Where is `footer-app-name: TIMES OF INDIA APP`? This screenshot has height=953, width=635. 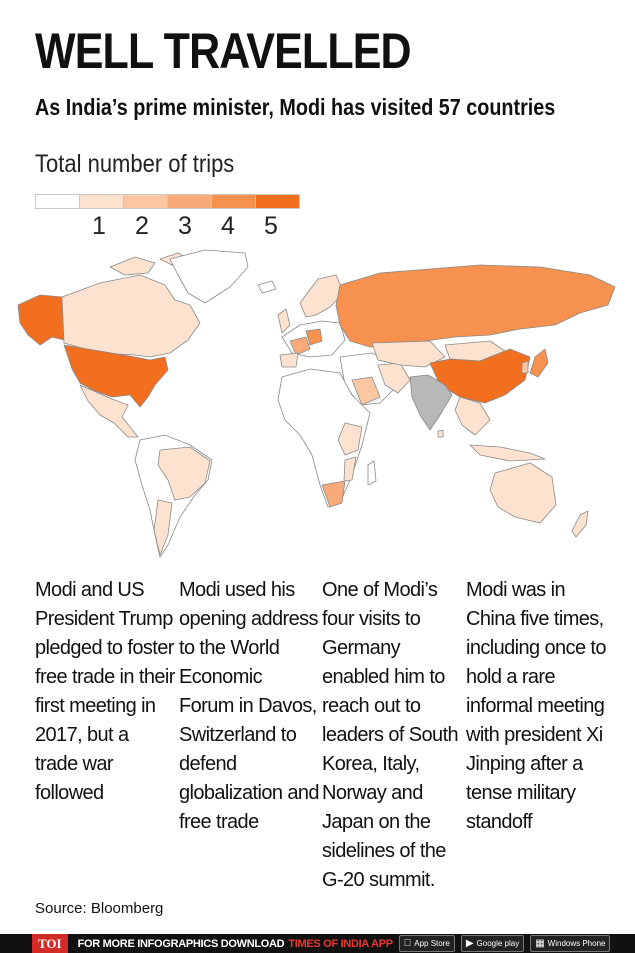
footer-app-name: TIMES OF INDIA APP is located at coordinates (340, 943).